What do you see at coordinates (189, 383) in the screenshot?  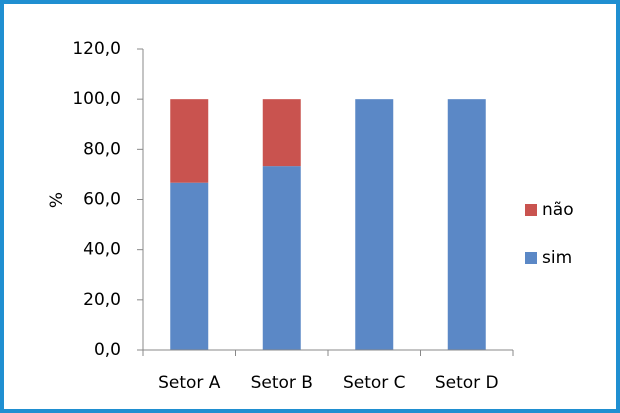 I see `x-tick-label: Setor A` at bounding box center [189, 383].